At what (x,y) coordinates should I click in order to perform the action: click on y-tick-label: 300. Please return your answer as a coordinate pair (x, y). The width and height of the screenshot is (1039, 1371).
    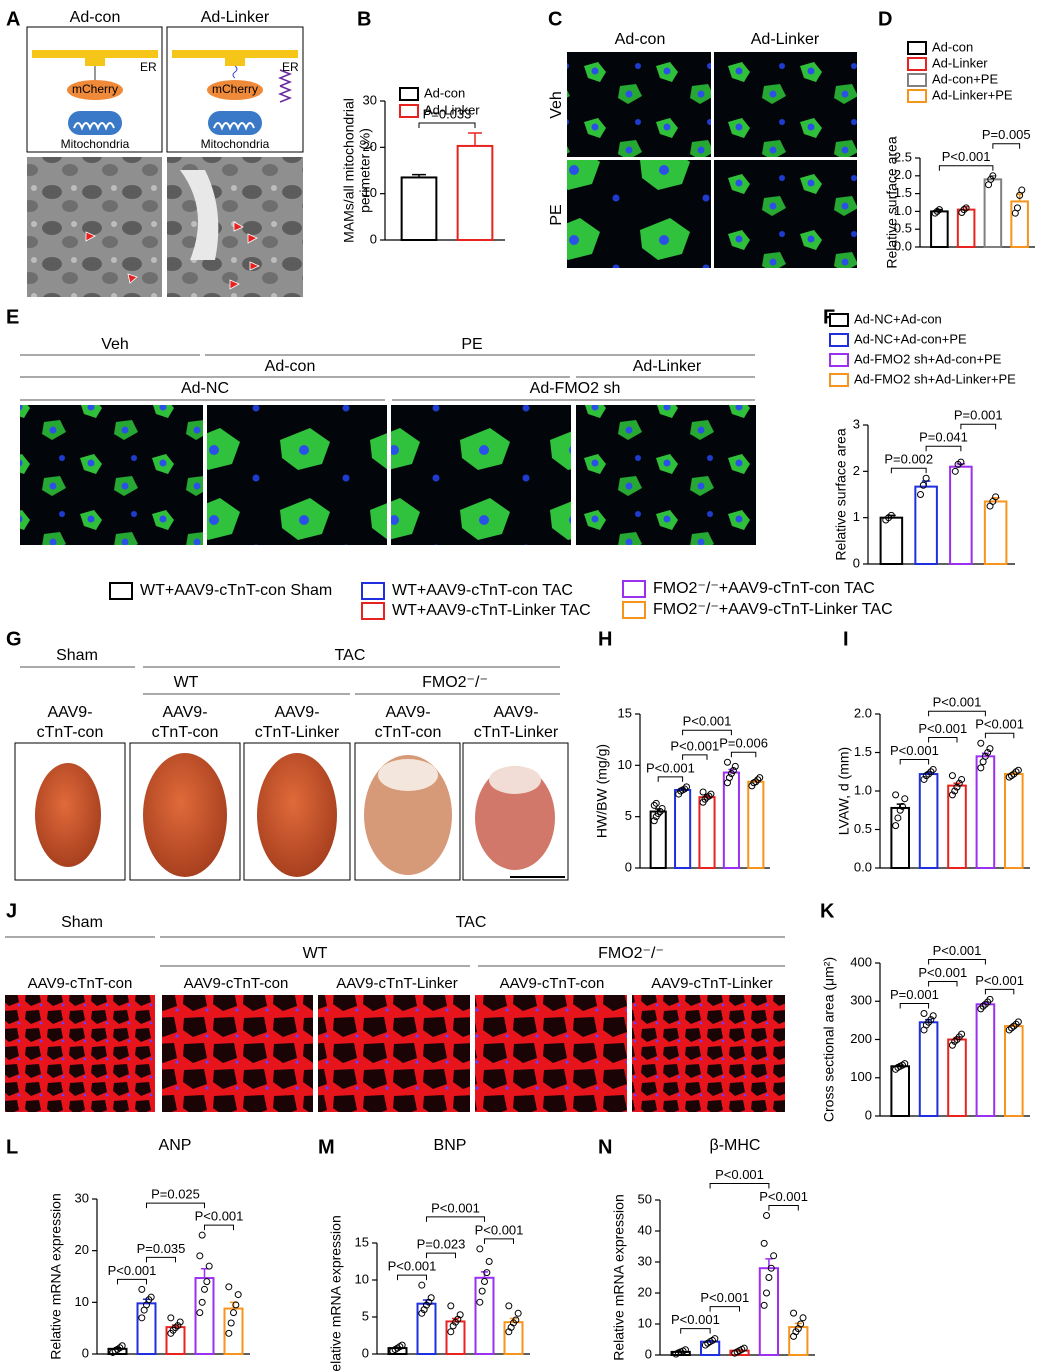
    Looking at the image, I should click on (861, 1000).